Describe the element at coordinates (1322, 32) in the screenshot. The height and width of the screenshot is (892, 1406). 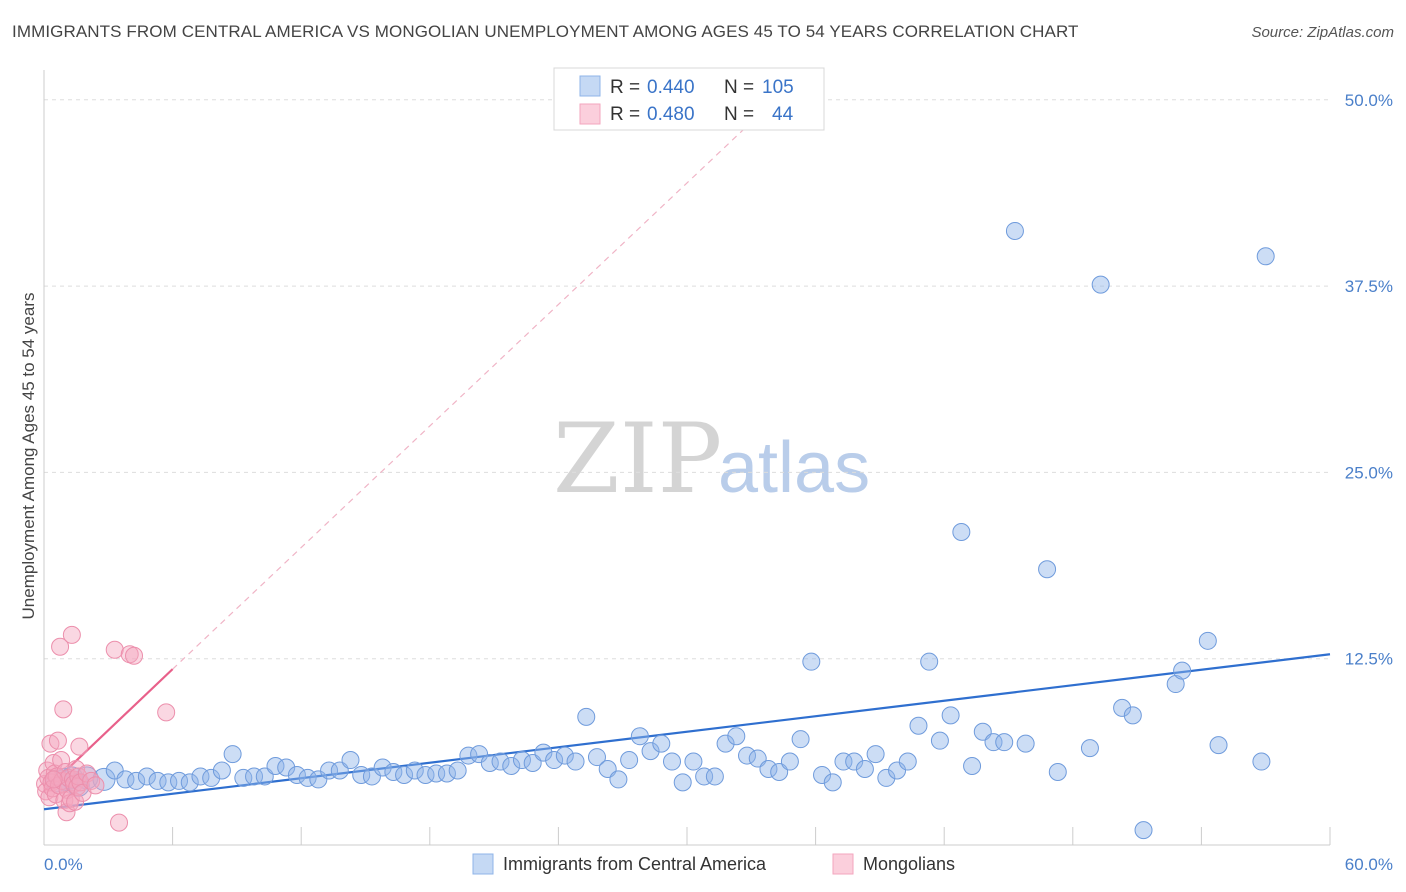
I see `source-label: Source: ZipAtlas.com` at that location.